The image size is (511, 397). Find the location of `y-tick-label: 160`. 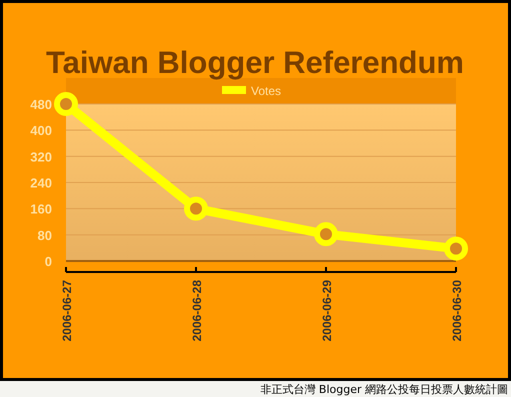

y-tick-label: 160 is located at coordinates (41, 209).